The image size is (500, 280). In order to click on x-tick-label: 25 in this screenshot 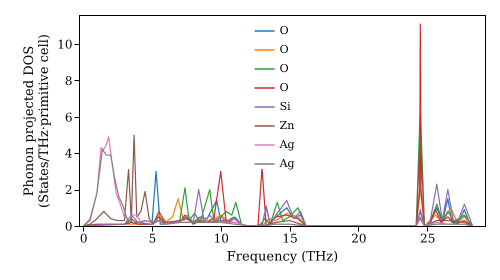, I will do `click(428, 239)`.